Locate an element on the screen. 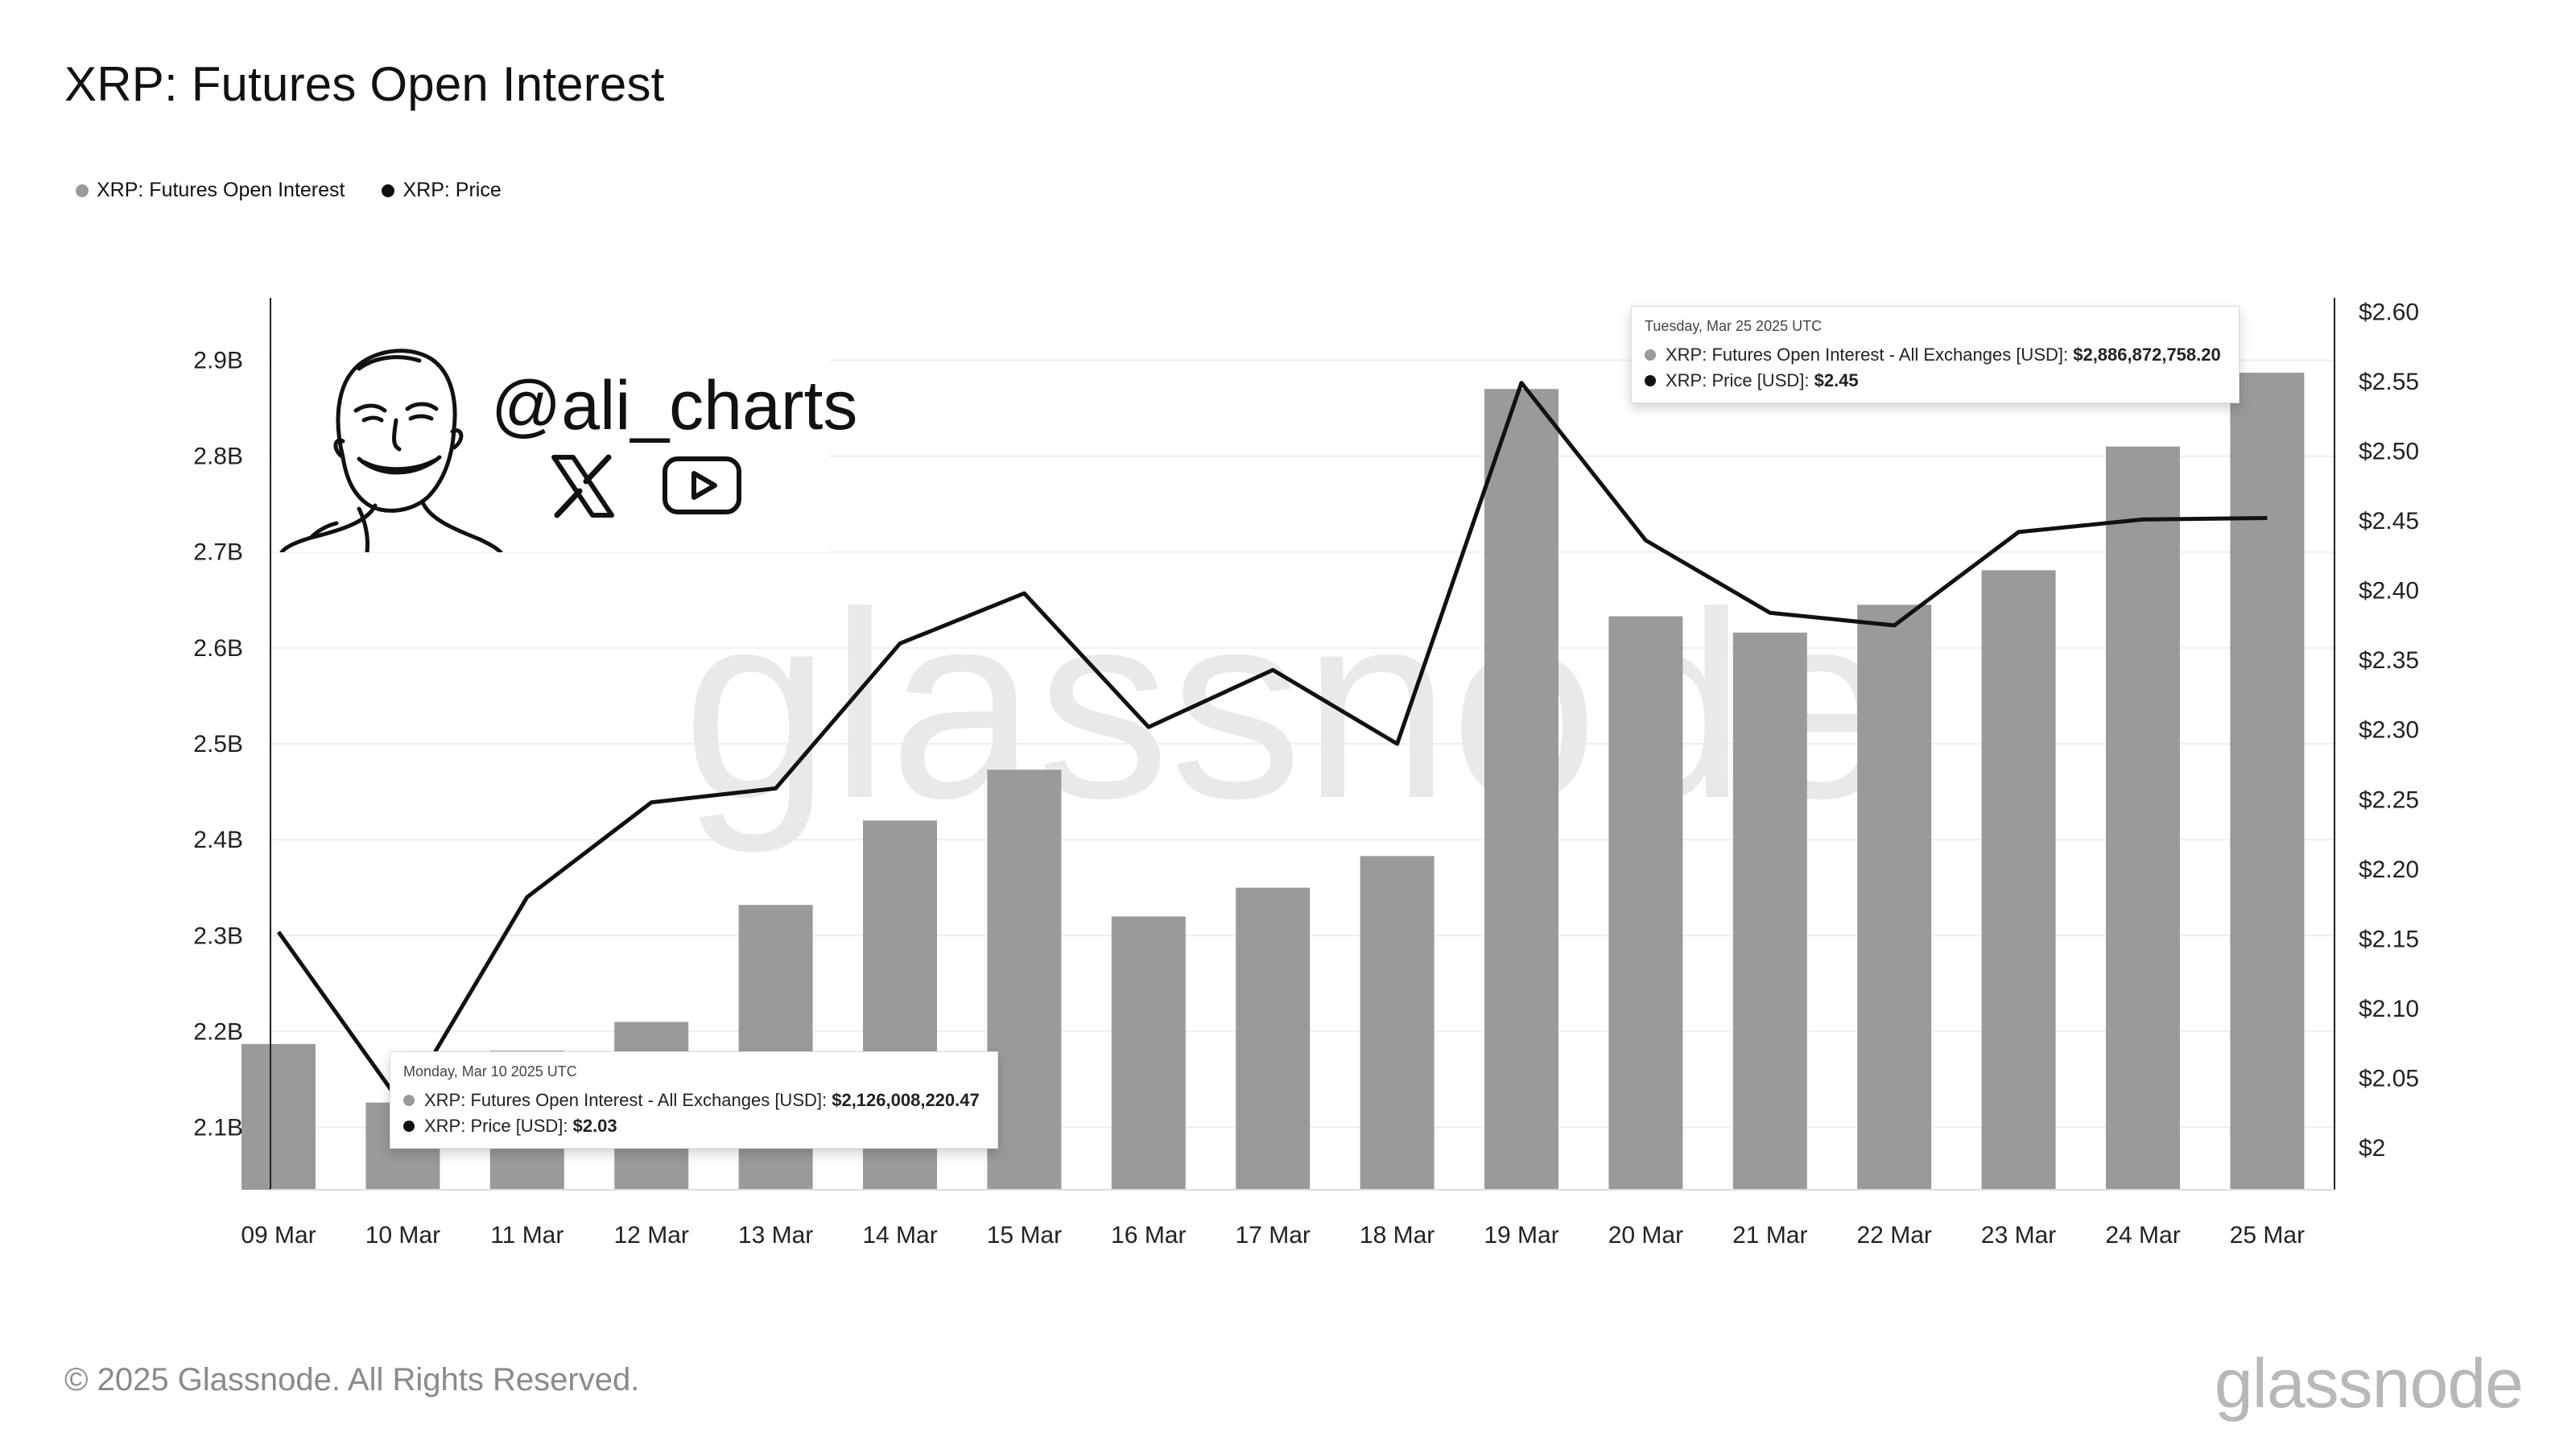 The height and width of the screenshot is (1449, 2576). youtube-icon is located at coordinates (702, 485).